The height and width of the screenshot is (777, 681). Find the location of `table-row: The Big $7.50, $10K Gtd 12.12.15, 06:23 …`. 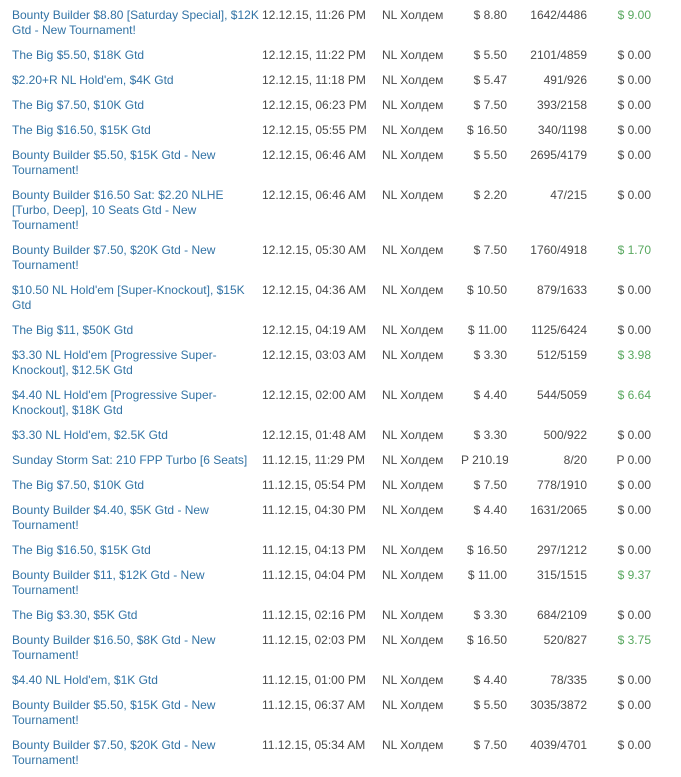

table-row: The Big $7.50, $10K Gtd 12.12.15, 06:23 … is located at coordinates (340, 105).